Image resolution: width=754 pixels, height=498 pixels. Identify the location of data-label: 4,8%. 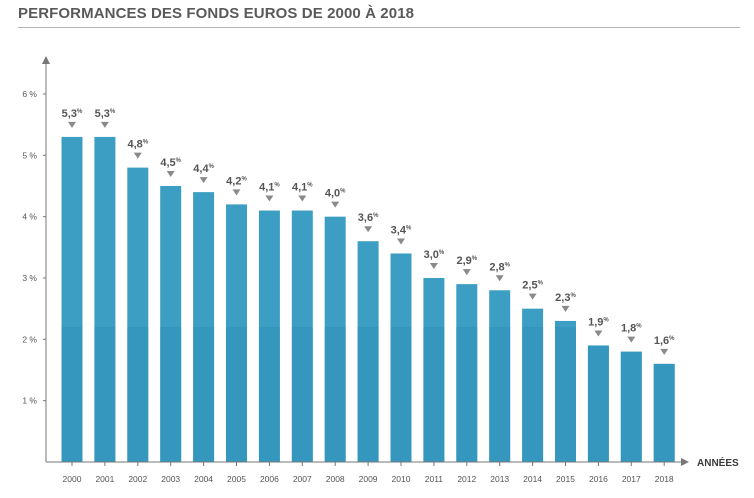
(137, 145).